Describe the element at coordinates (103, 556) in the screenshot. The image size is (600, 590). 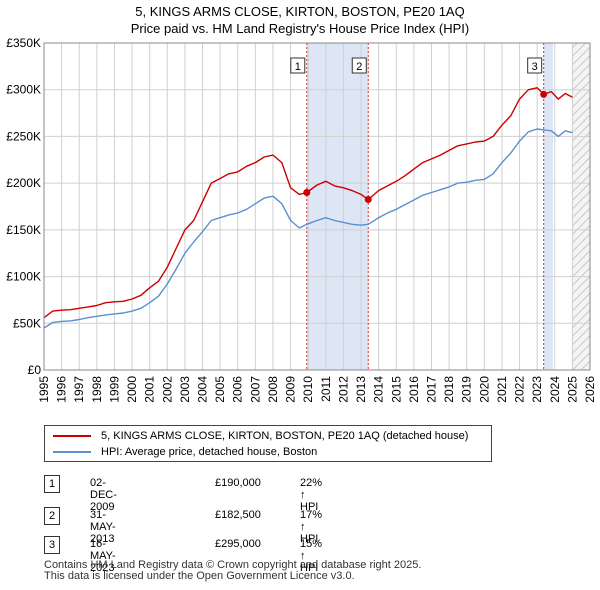
I see `sale-date: 16-MAY-2023` at that location.